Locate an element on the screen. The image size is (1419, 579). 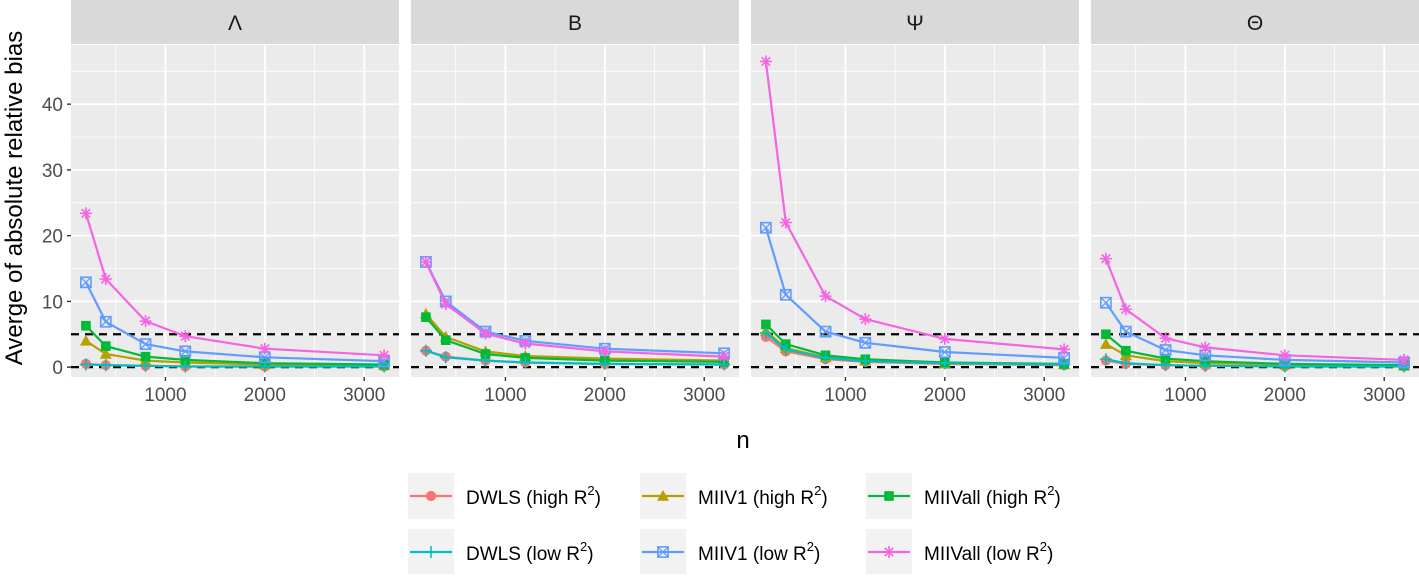
y-tick-label: 20 is located at coordinates (52, 237).